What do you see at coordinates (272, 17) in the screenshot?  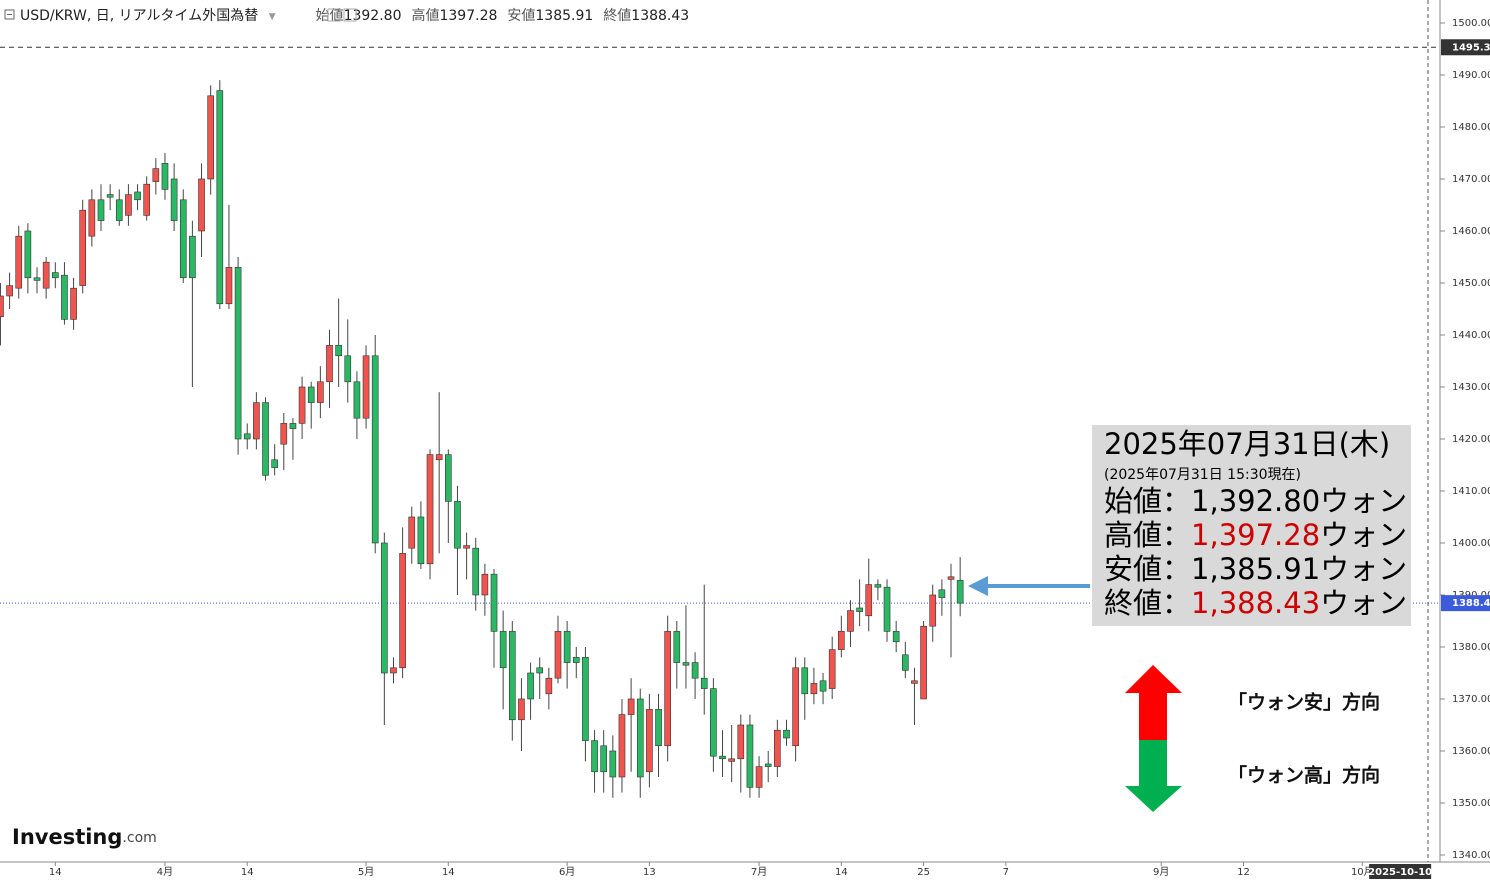 I see `dropdown: ▼` at bounding box center [272, 17].